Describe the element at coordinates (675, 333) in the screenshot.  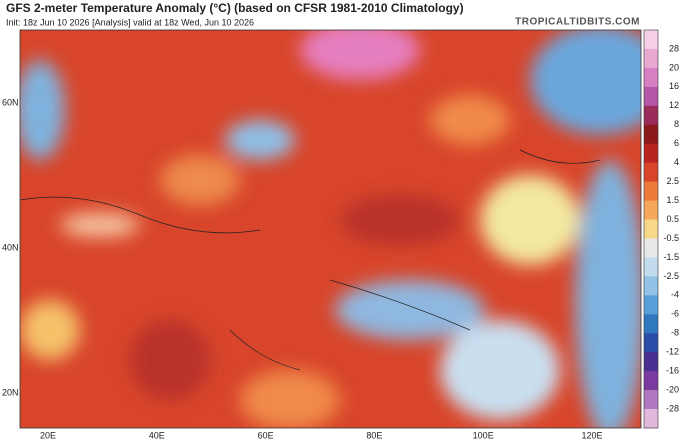
I see `colorbar-label: -8` at that location.